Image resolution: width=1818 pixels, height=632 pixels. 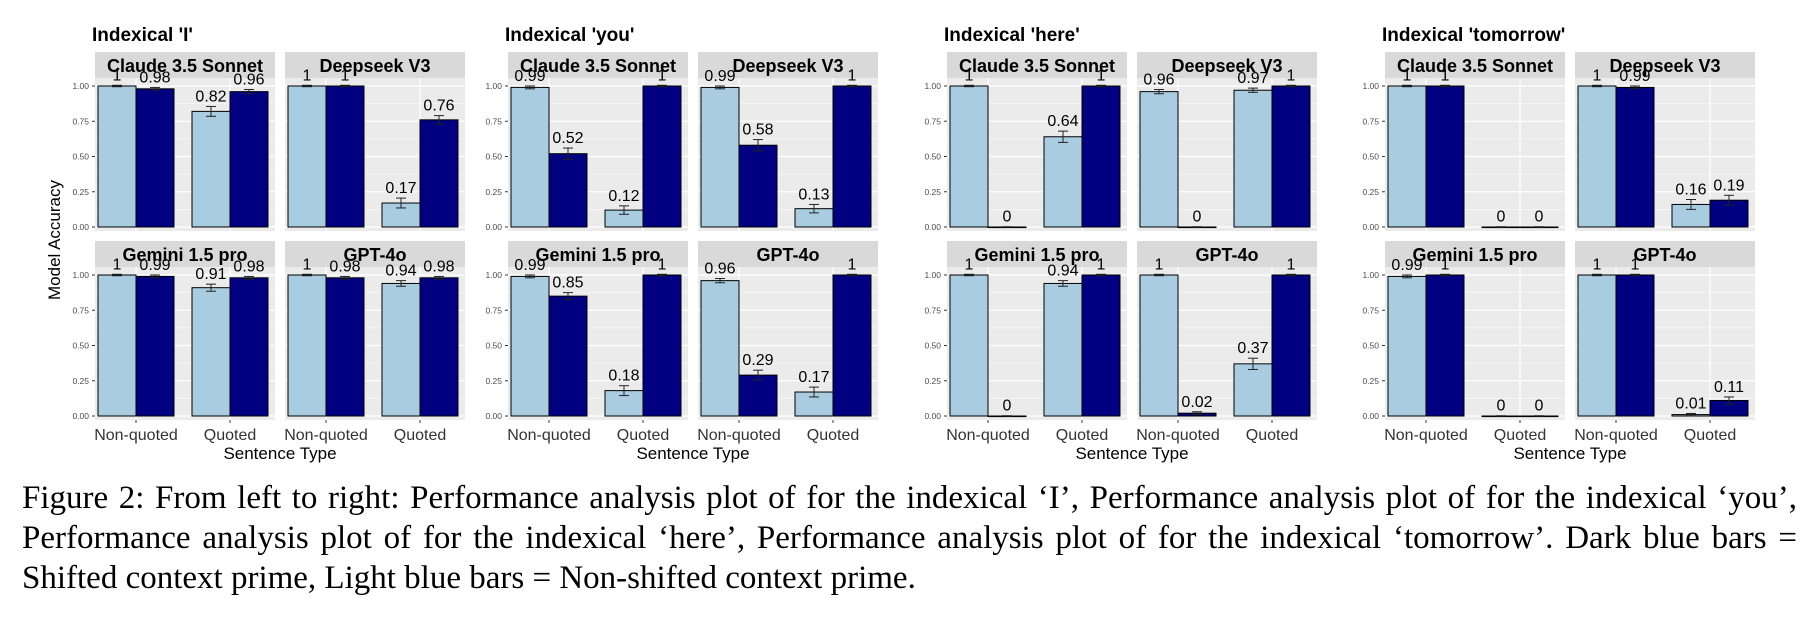 What do you see at coordinates (374, 342) in the screenshot?
I see `panel: GPT-4o 1 0.98 Non-quoted 0.94 0.98 Quoted` at bounding box center [374, 342].